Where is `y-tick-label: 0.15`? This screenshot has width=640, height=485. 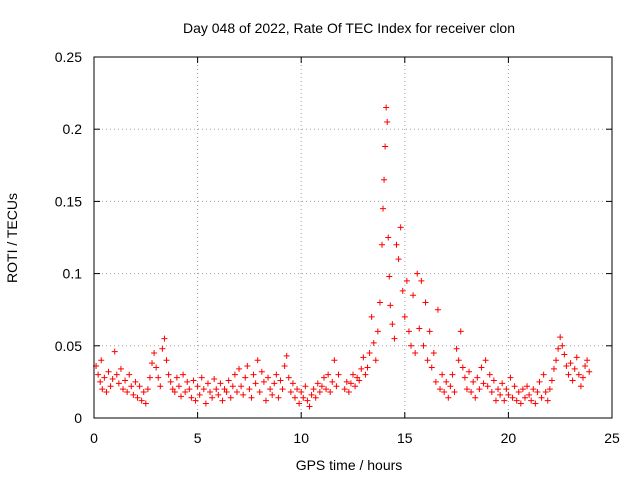 y-tick-label: 0.15 is located at coordinates (68, 201).